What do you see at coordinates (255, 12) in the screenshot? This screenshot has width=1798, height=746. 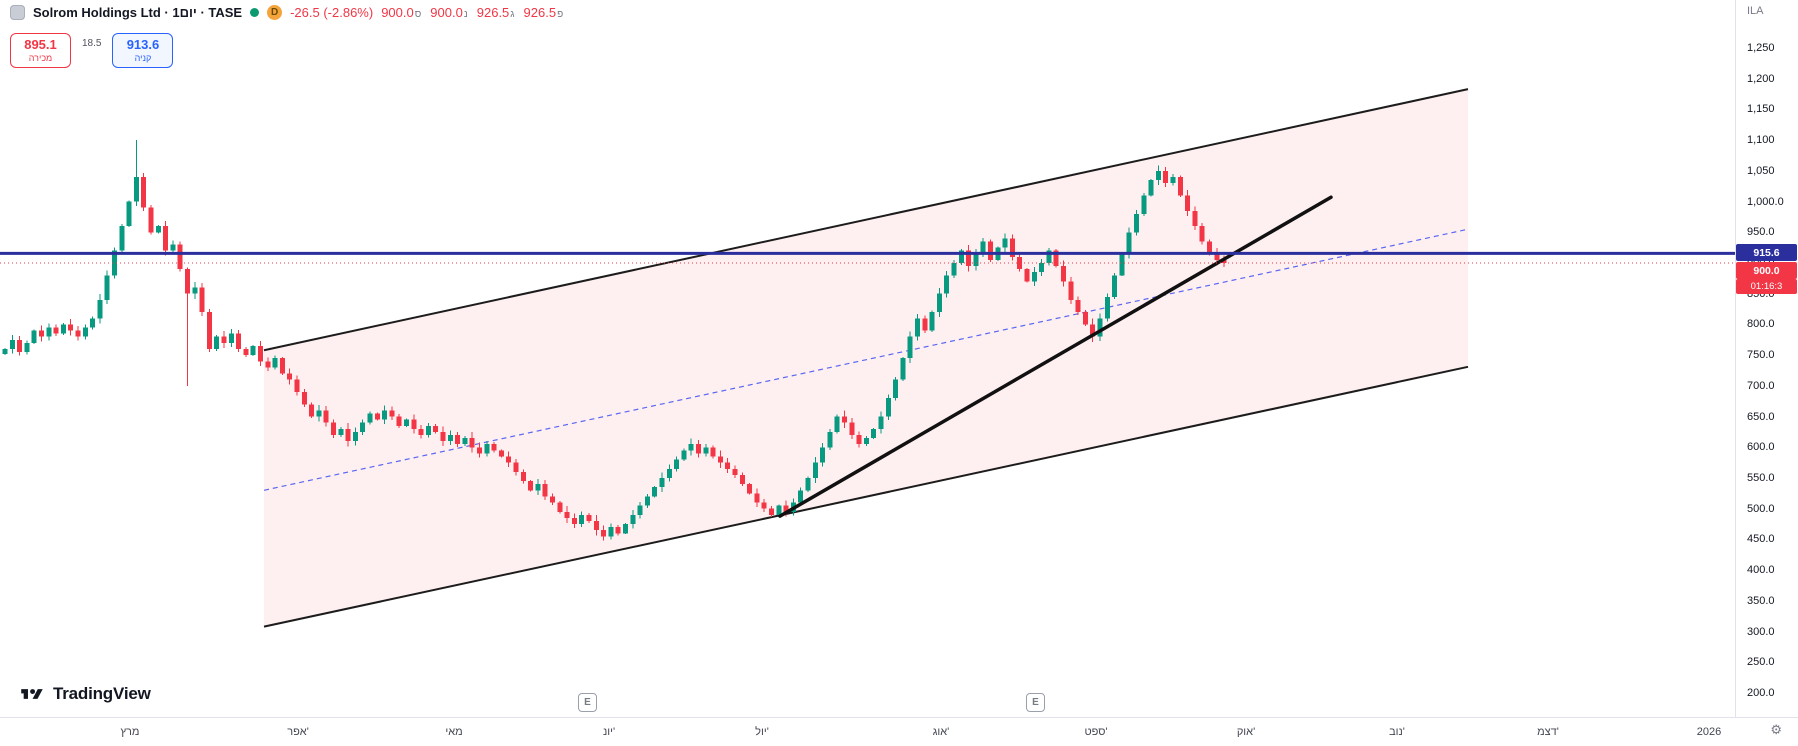 I see `market-status-icon` at bounding box center [255, 12].